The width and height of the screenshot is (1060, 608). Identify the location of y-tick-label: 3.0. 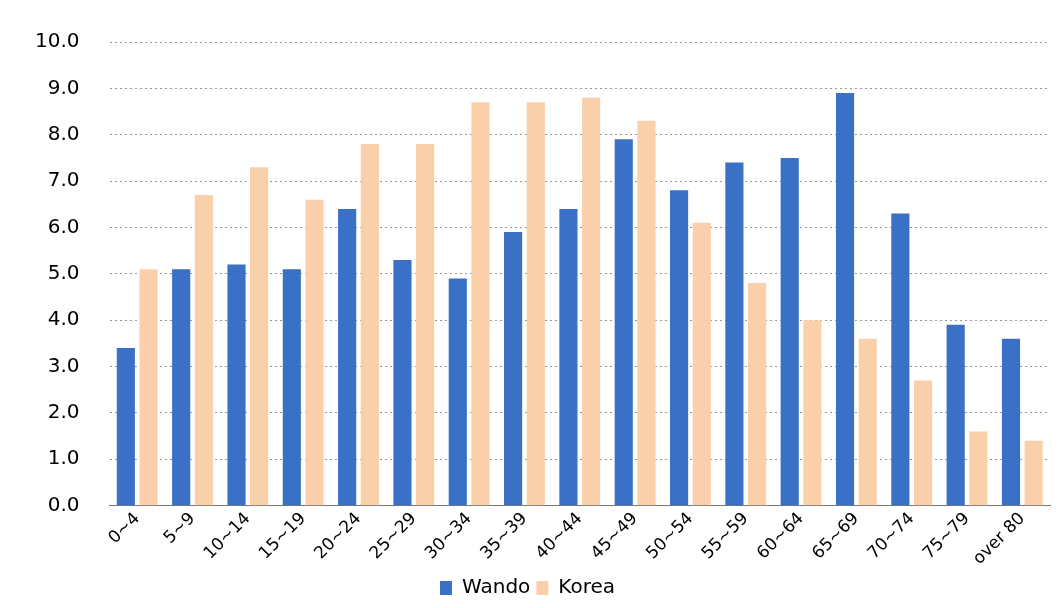
(63, 364).